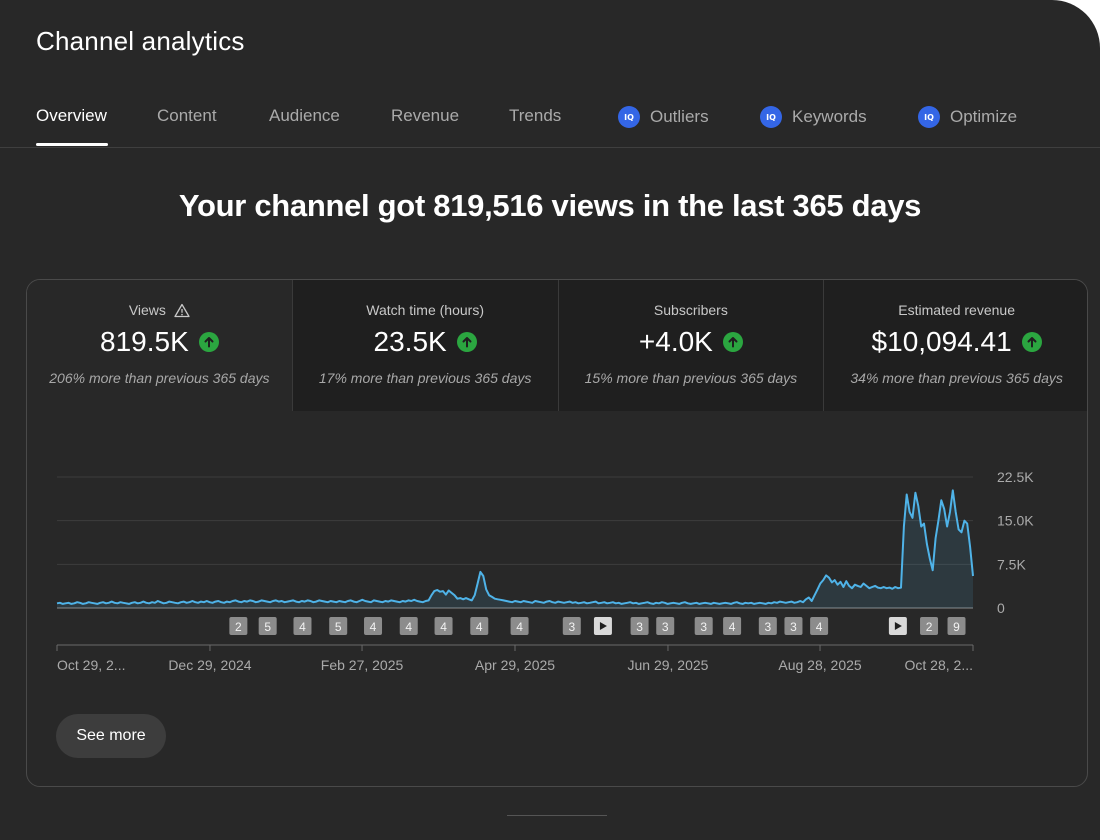 The width and height of the screenshot is (1100, 840). Describe the element at coordinates (1015, 477) in the screenshot. I see `y-tick-label: 22.5K` at that location.